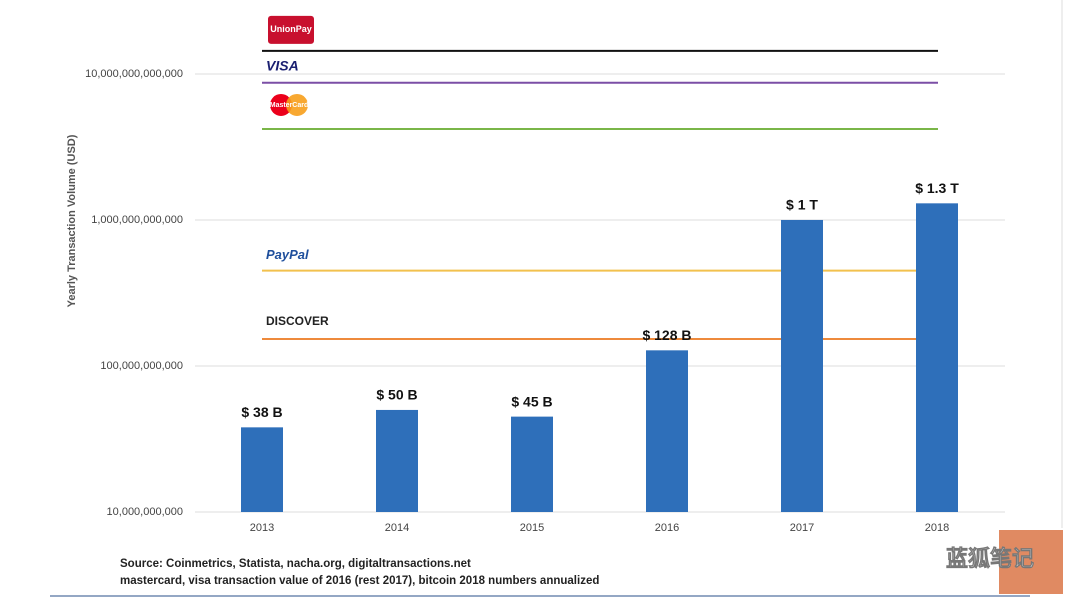  I want to click on y-tick-label: 10,000,000,000,000, so click(134, 74).